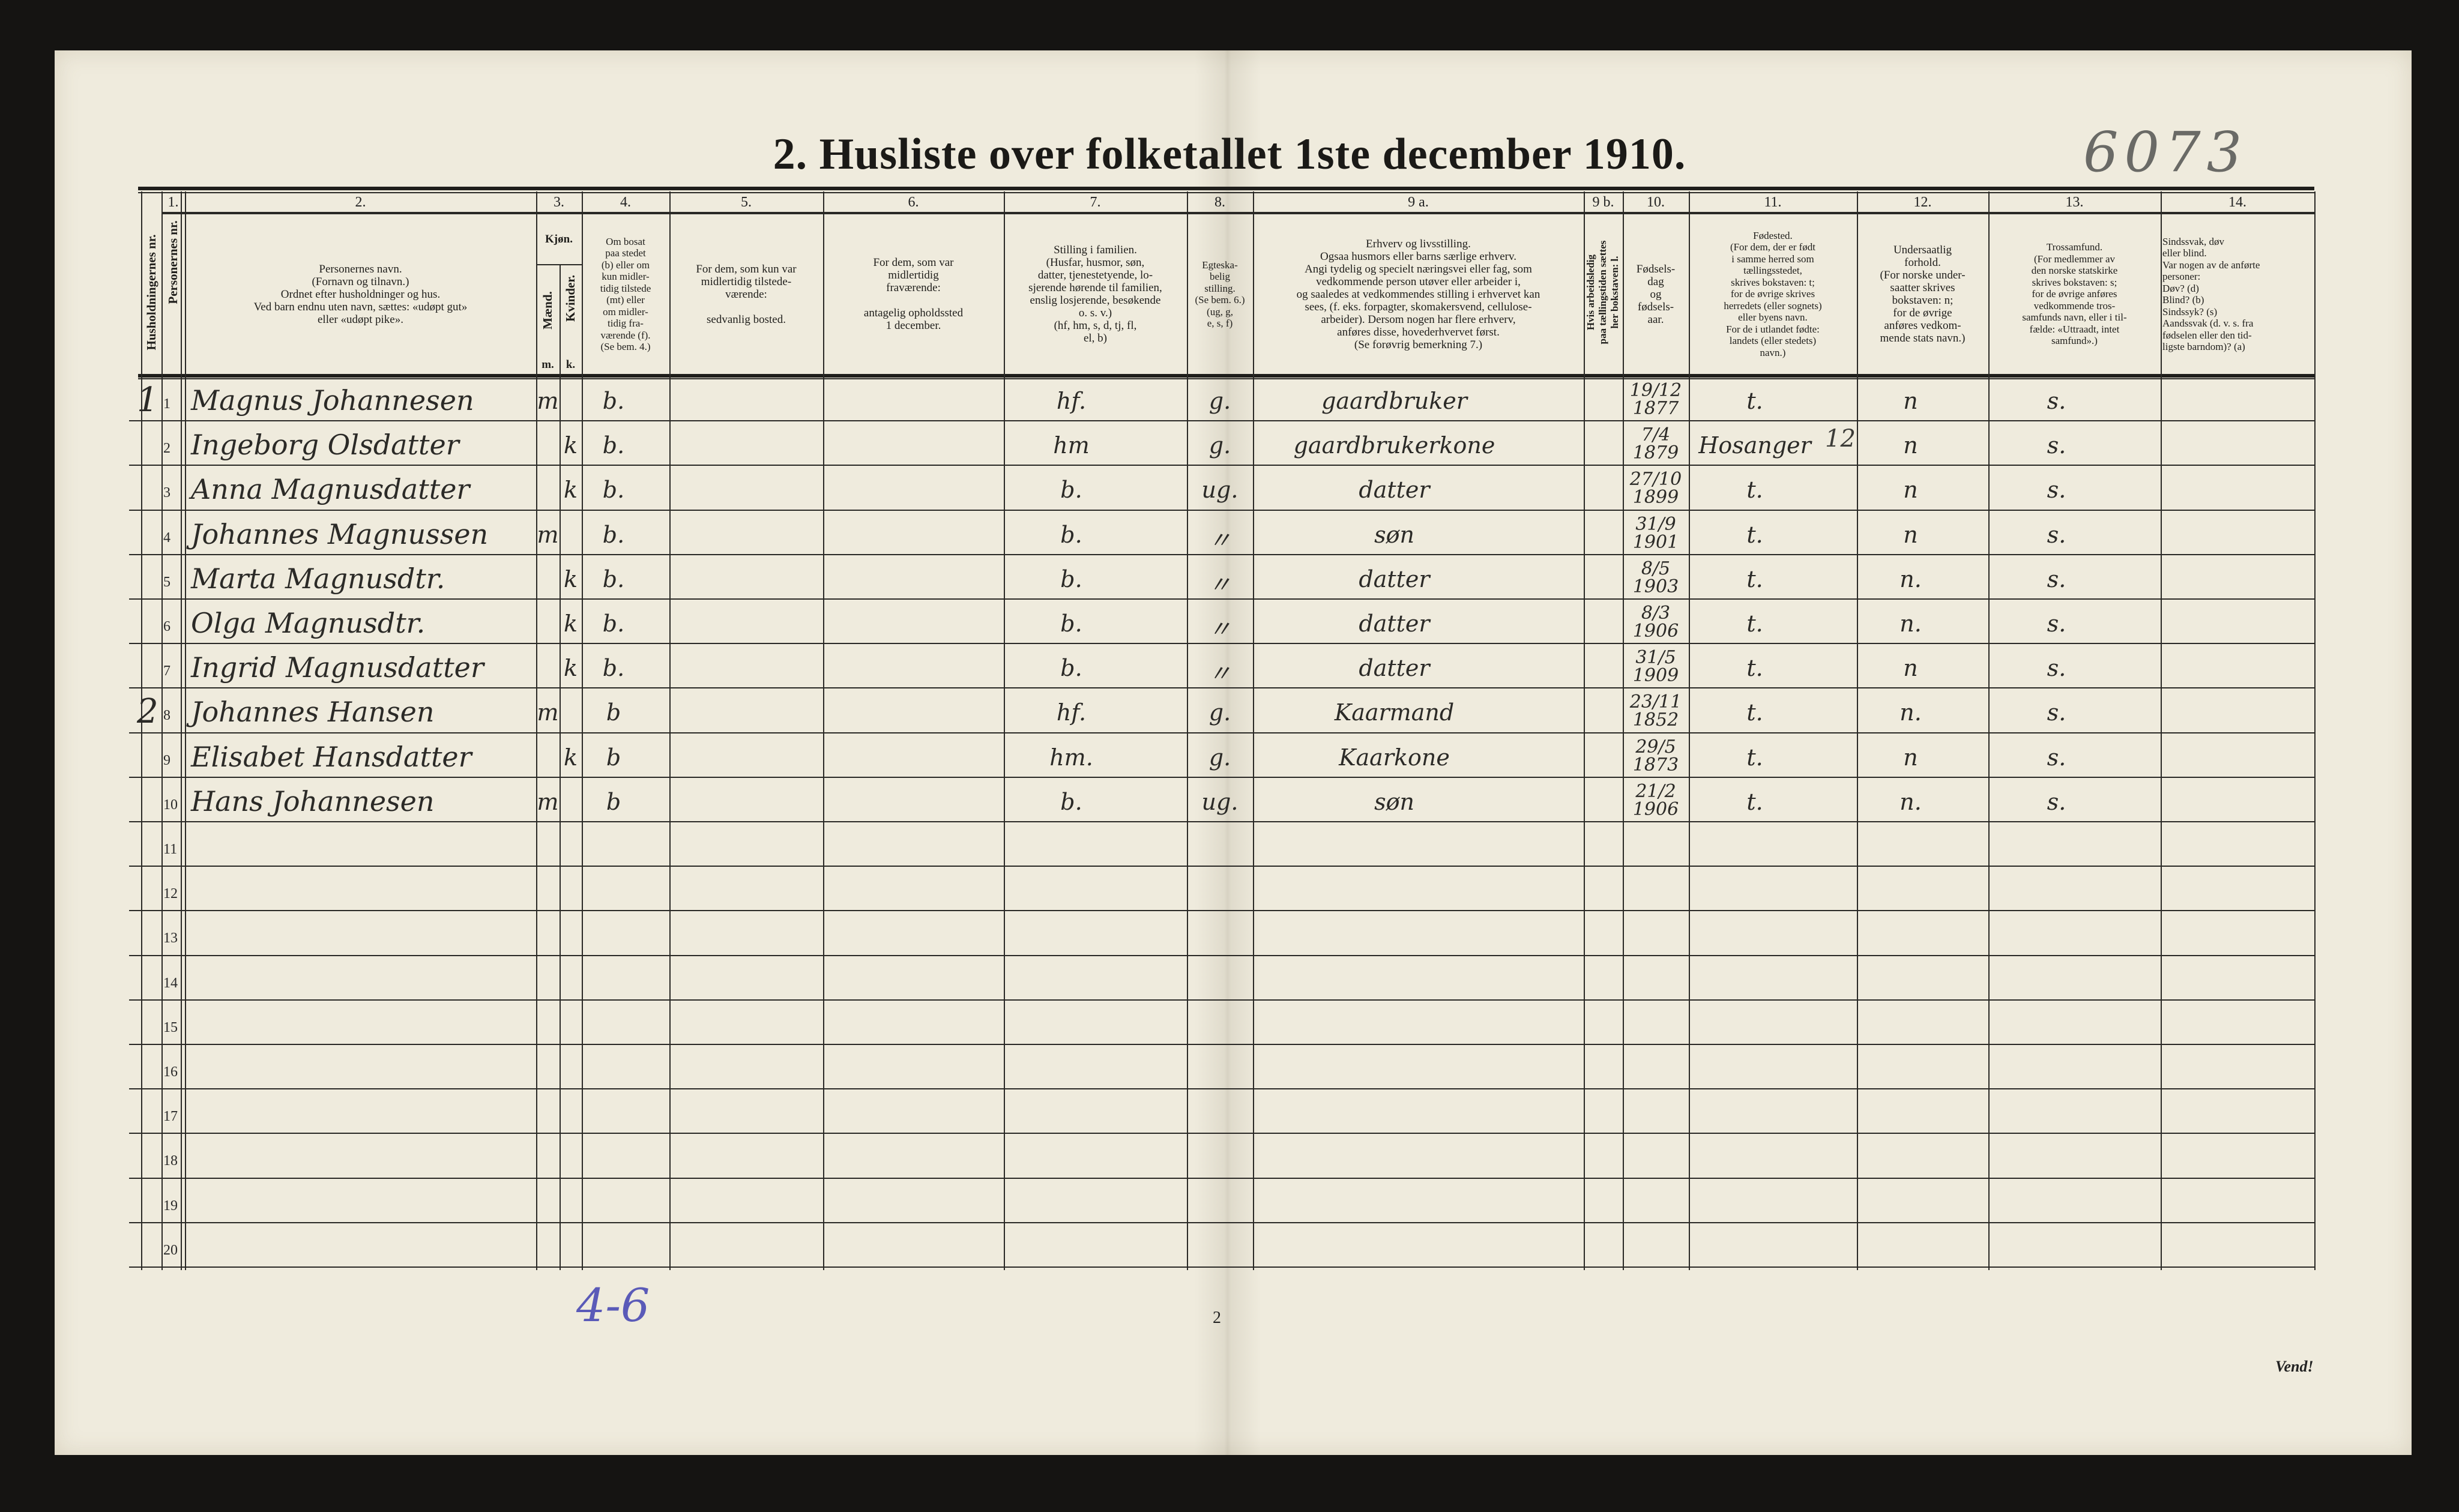 Image resolution: width=2459 pixels, height=1512 pixels. What do you see at coordinates (559, 238) in the screenshot?
I see `header-sex: Kjøn.` at bounding box center [559, 238].